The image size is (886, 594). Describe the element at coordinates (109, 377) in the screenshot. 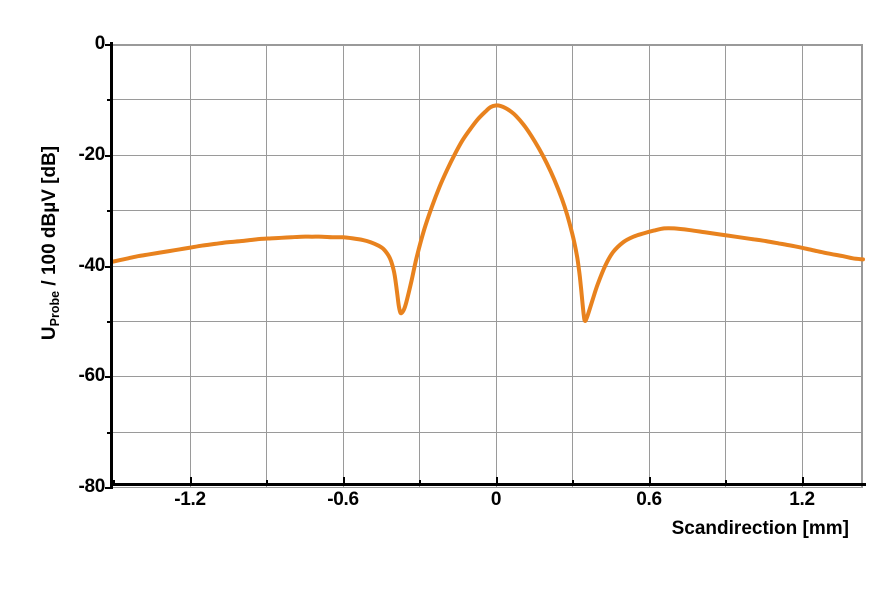

I see `y-tick--60` at that location.